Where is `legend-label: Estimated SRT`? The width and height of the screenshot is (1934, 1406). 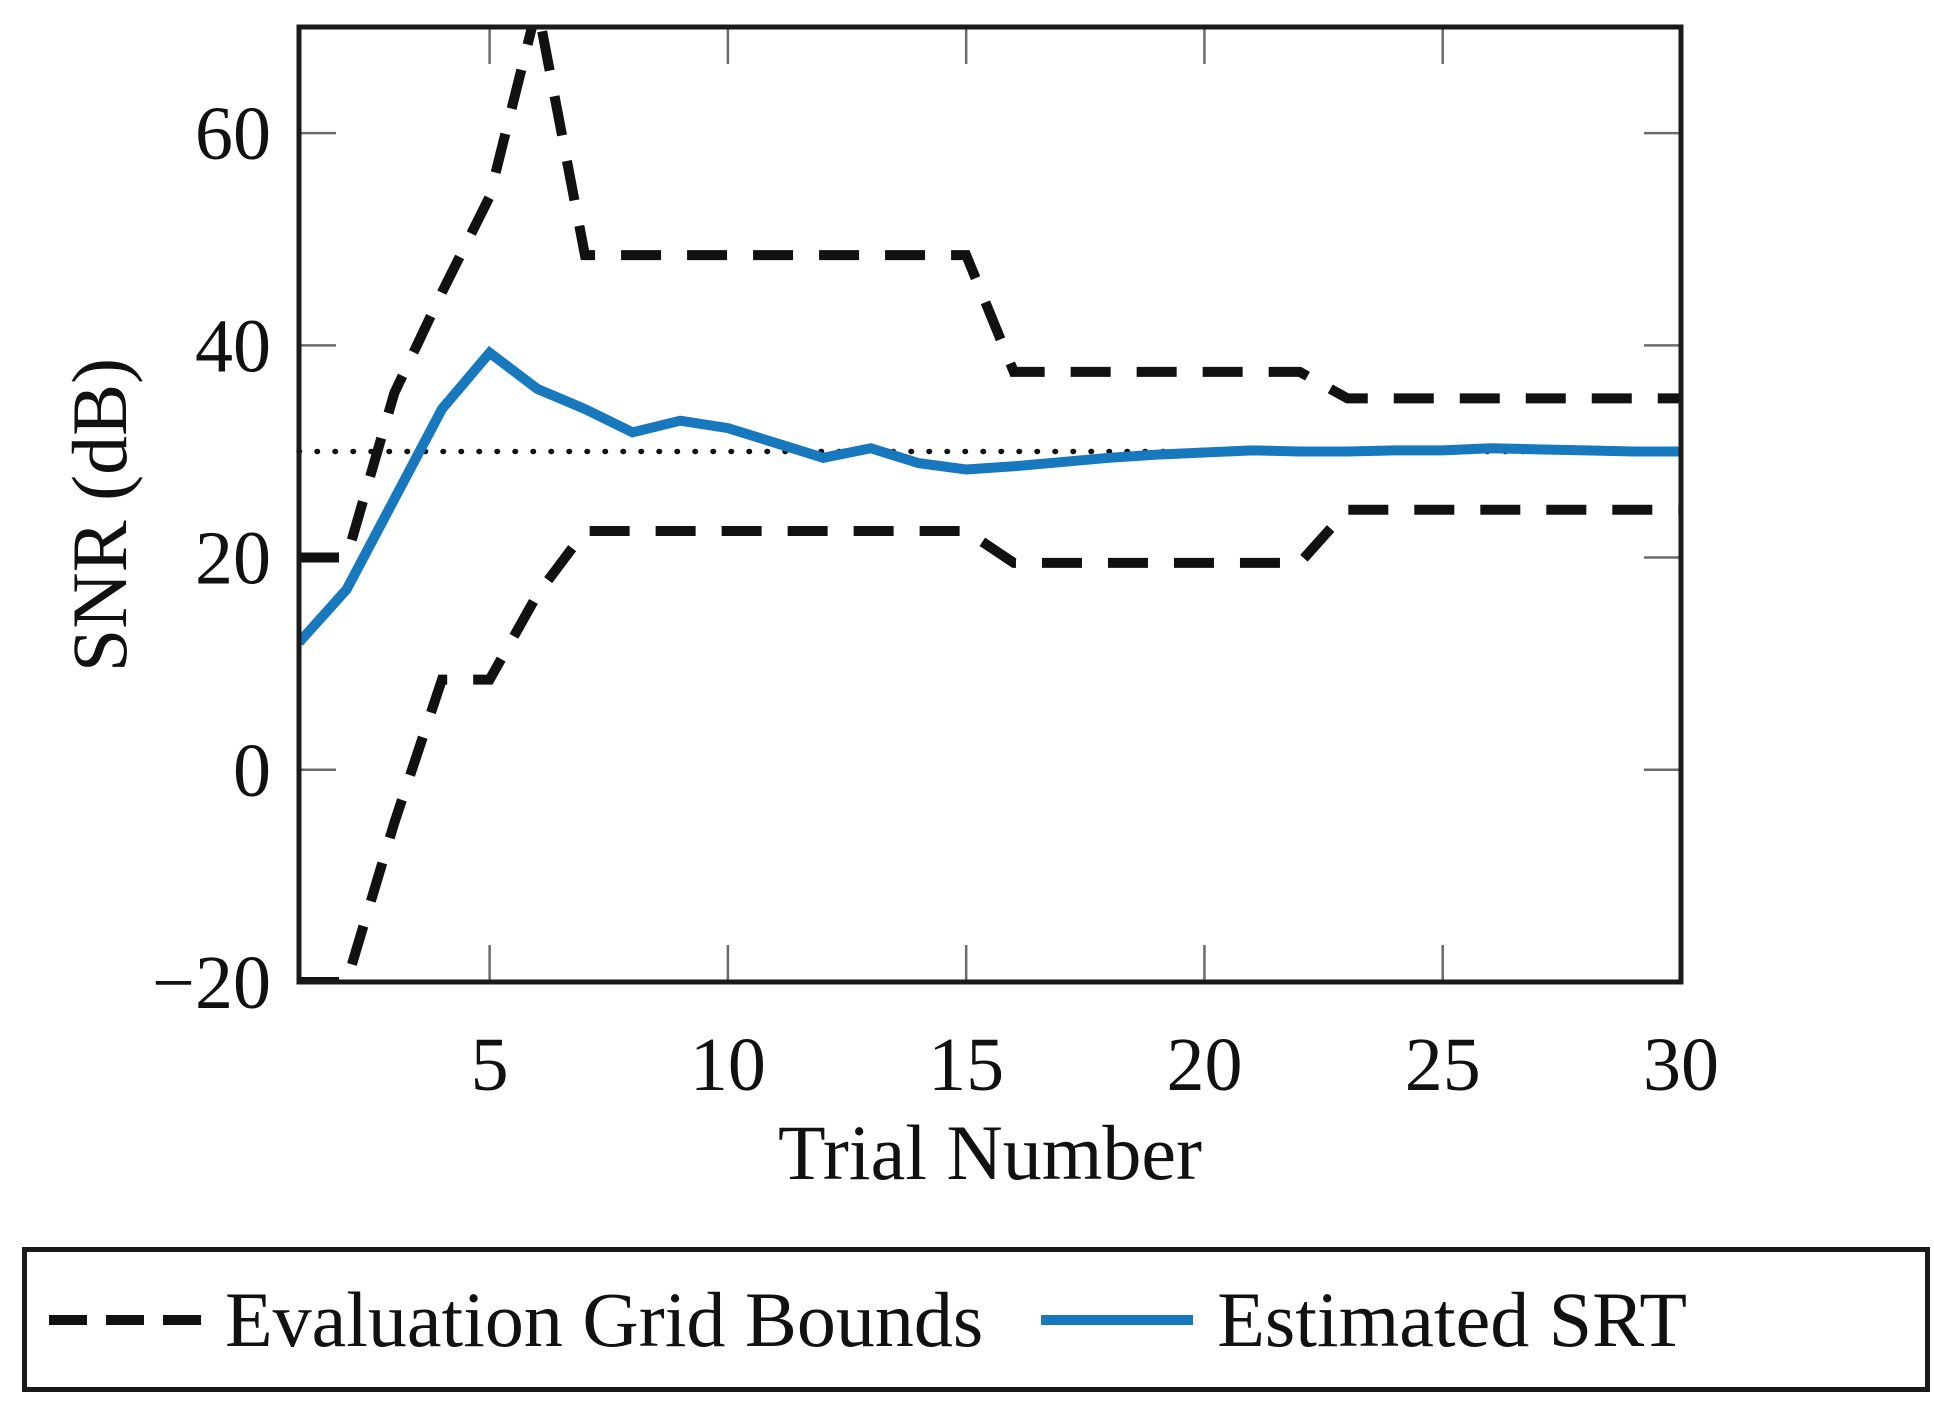
legend-label: Estimated SRT is located at coordinates (1452, 1319).